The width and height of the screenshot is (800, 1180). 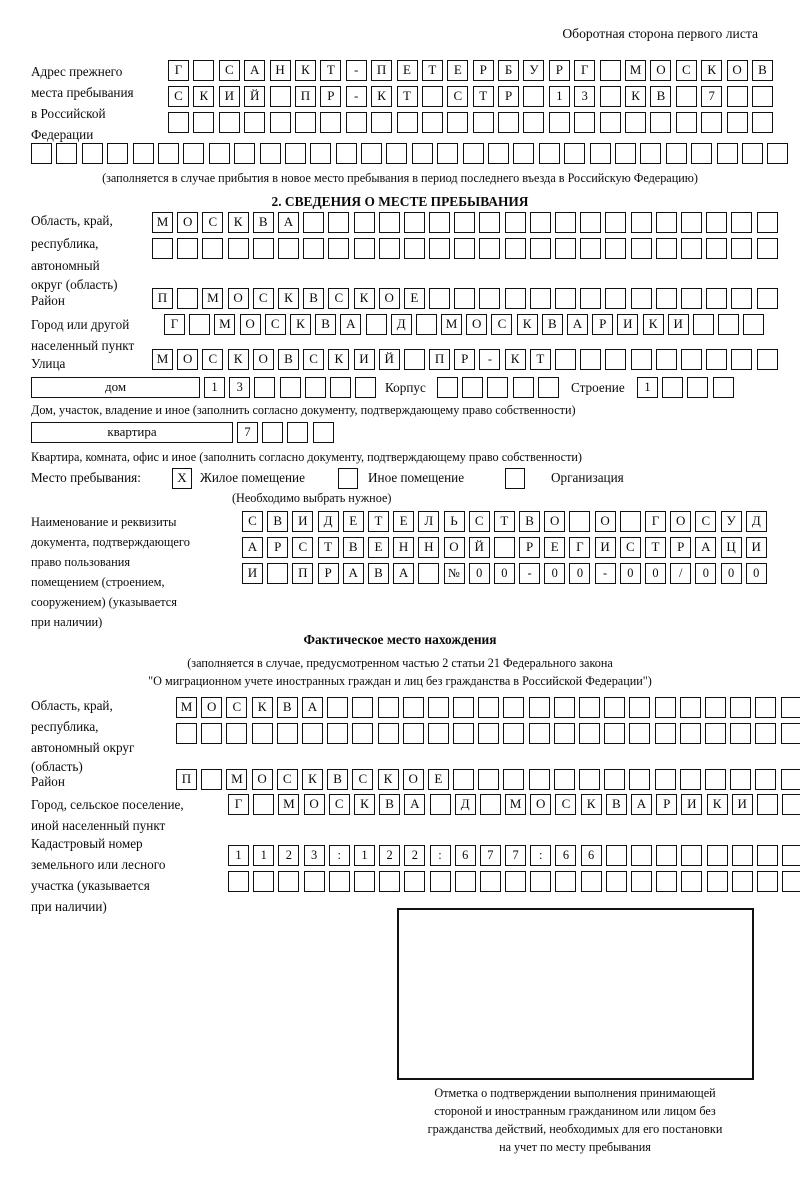 I want to click on actual-district-row-cell-10: О, so click(x=413, y=779).